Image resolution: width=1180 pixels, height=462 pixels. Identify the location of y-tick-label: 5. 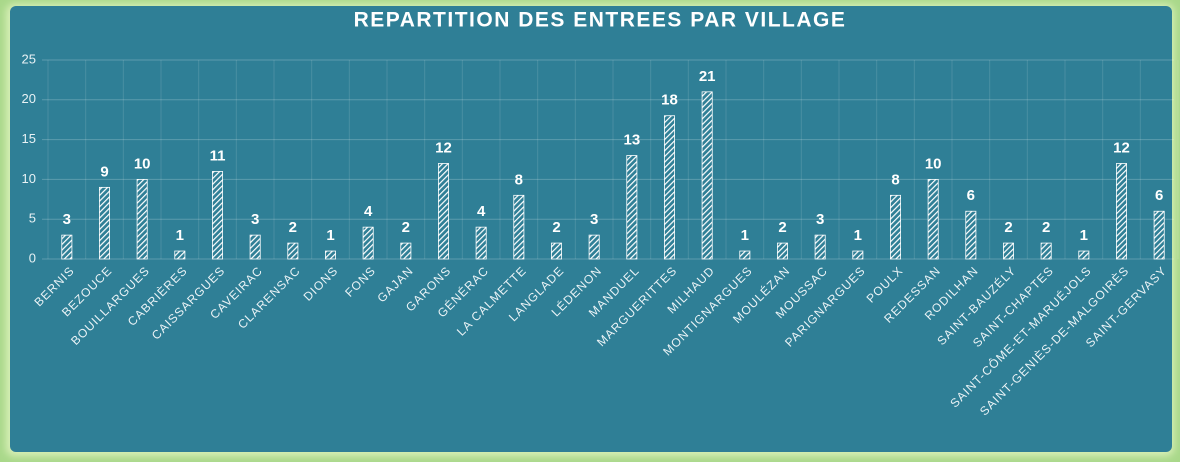
(32, 218).